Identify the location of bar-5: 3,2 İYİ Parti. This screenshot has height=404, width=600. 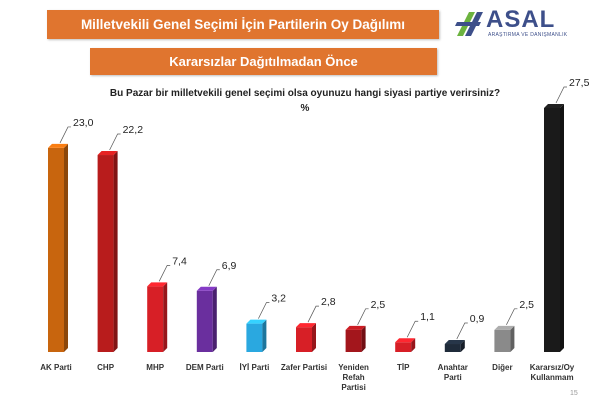
(263, 332).